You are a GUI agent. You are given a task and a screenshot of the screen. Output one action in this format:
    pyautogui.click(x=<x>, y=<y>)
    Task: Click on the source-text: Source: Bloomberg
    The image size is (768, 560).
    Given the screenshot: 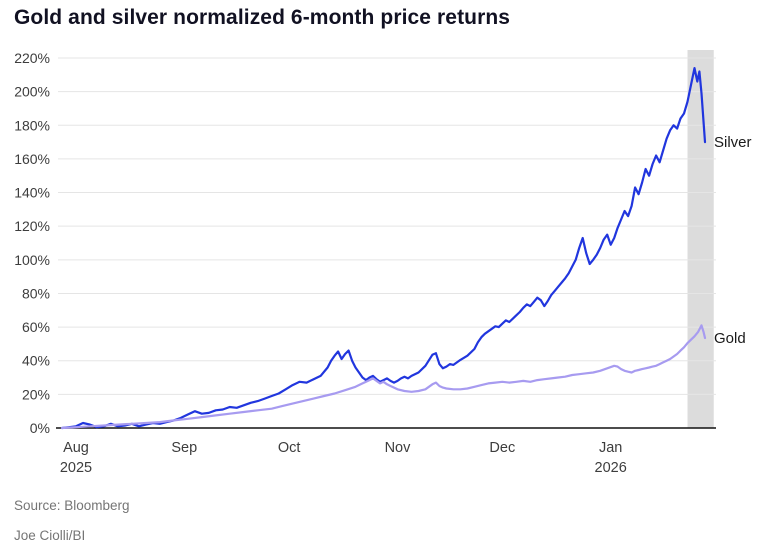 What is the action you would take?
    pyautogui.click(x=72, y=505)
    